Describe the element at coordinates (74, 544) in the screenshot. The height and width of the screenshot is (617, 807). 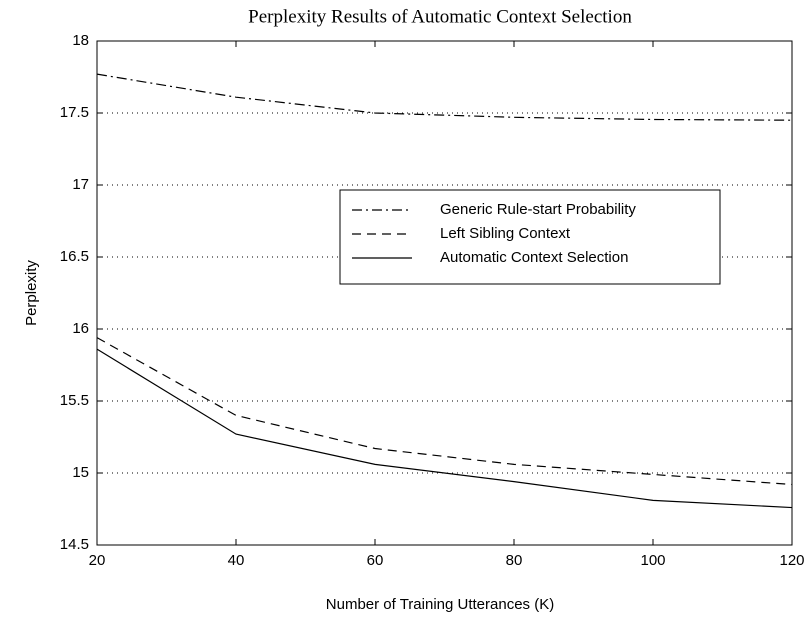
I see `y-tick-label: 14.5` at that location.